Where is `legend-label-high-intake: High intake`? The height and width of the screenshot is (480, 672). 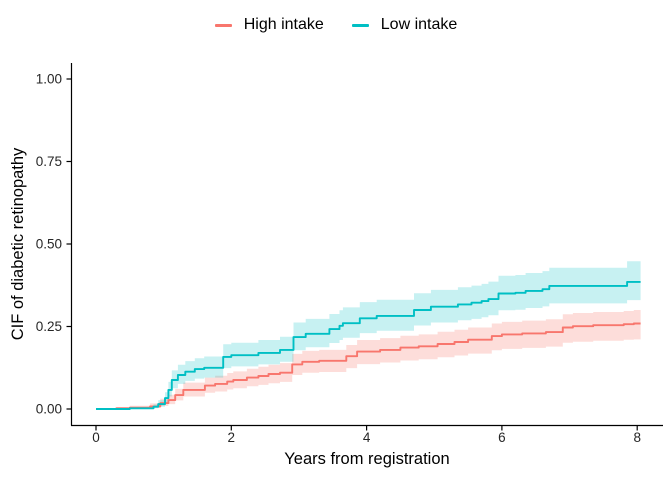 legend-label-high-intake: High intake is located at coordinates (283, 24).